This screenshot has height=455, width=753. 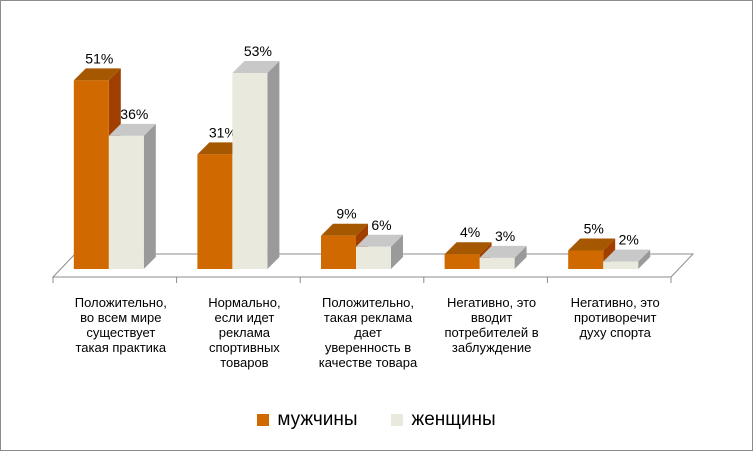 What do you see at coordinates (470, 232) in the screenshot?
I see `value-label-men-3: 4%` at bounding box center [470, 232].